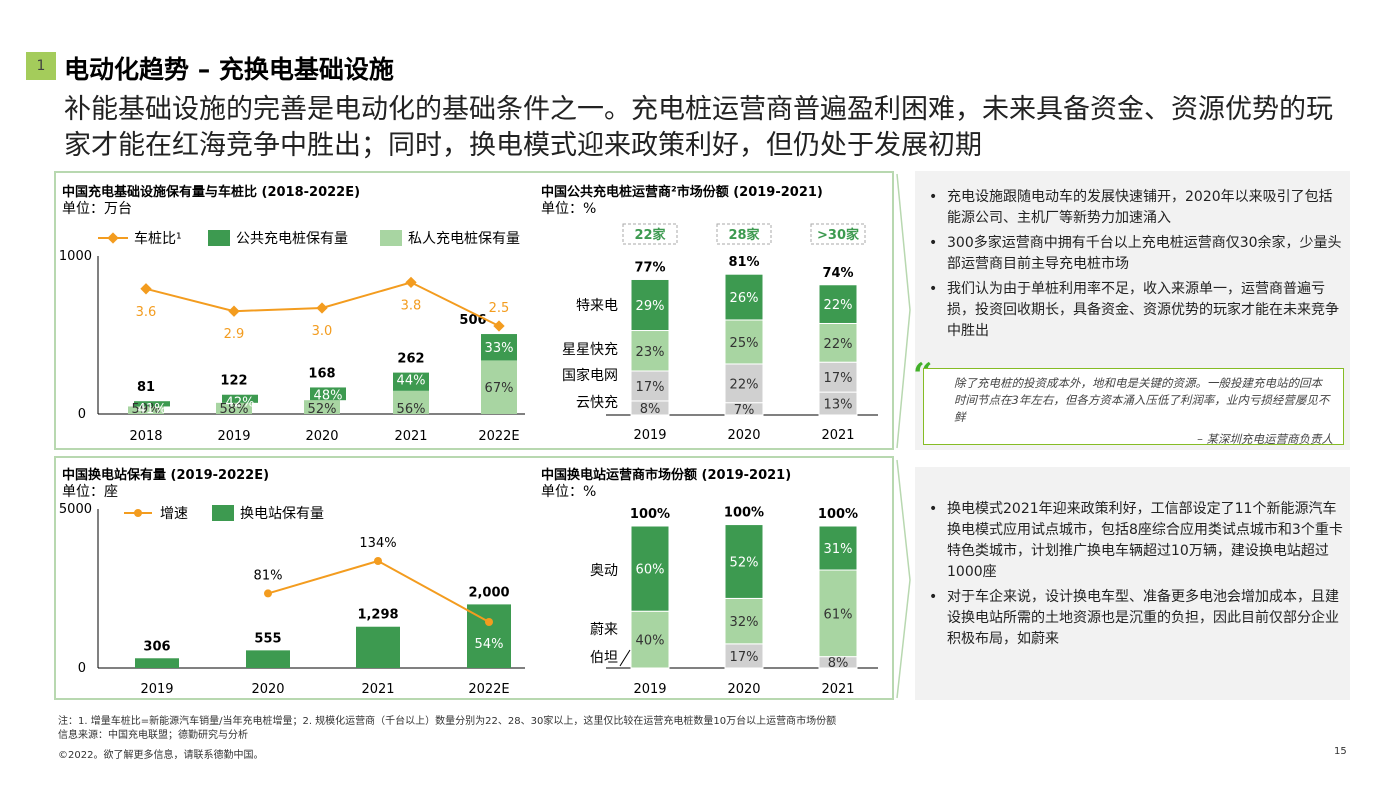 This screenshot has width=1400, height=788. I want to click on chart4-segment-label: 17%, so click(744, 657).